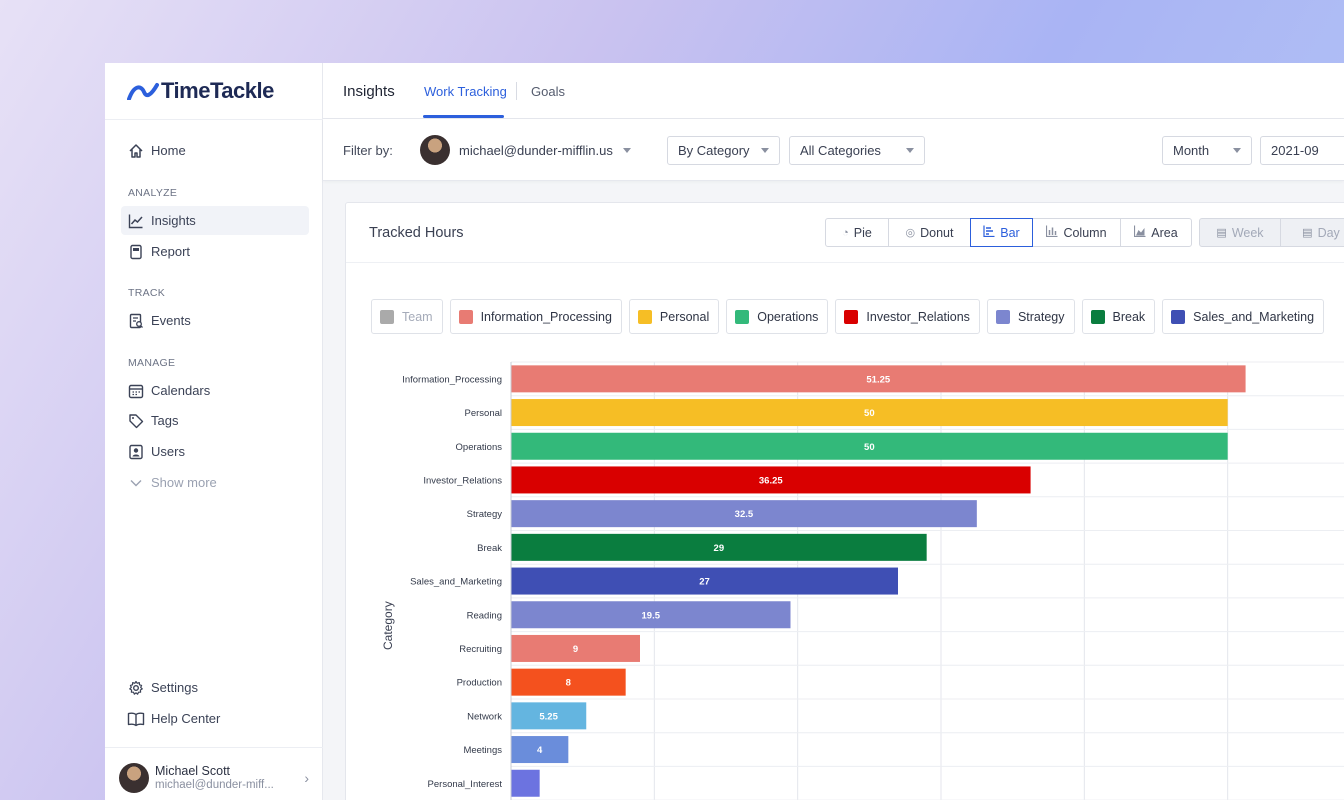 The image size is (1344, 800). Describe the element at coordinates (482, 750) in the screenshot. I see `y-tick-label: Meetings` at that location.